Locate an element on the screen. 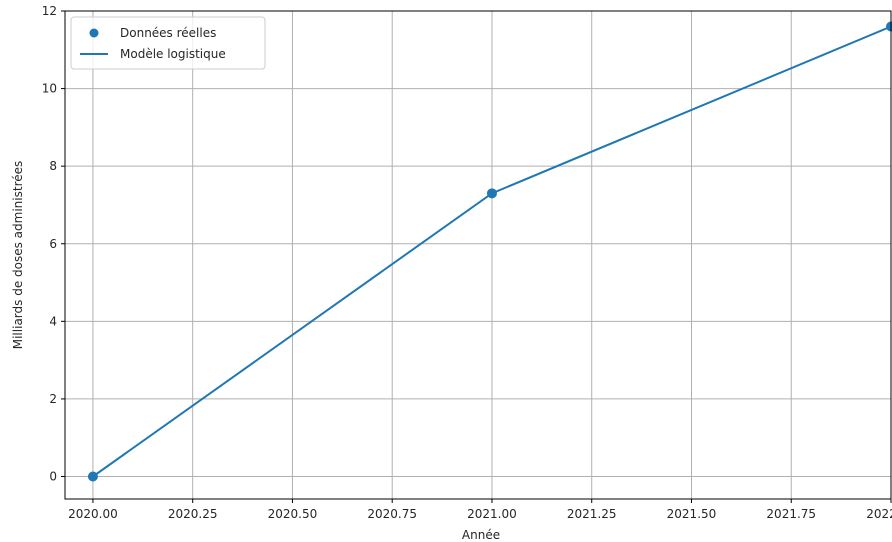  legend-label: Données réelles is located at coordinates (168, 33).